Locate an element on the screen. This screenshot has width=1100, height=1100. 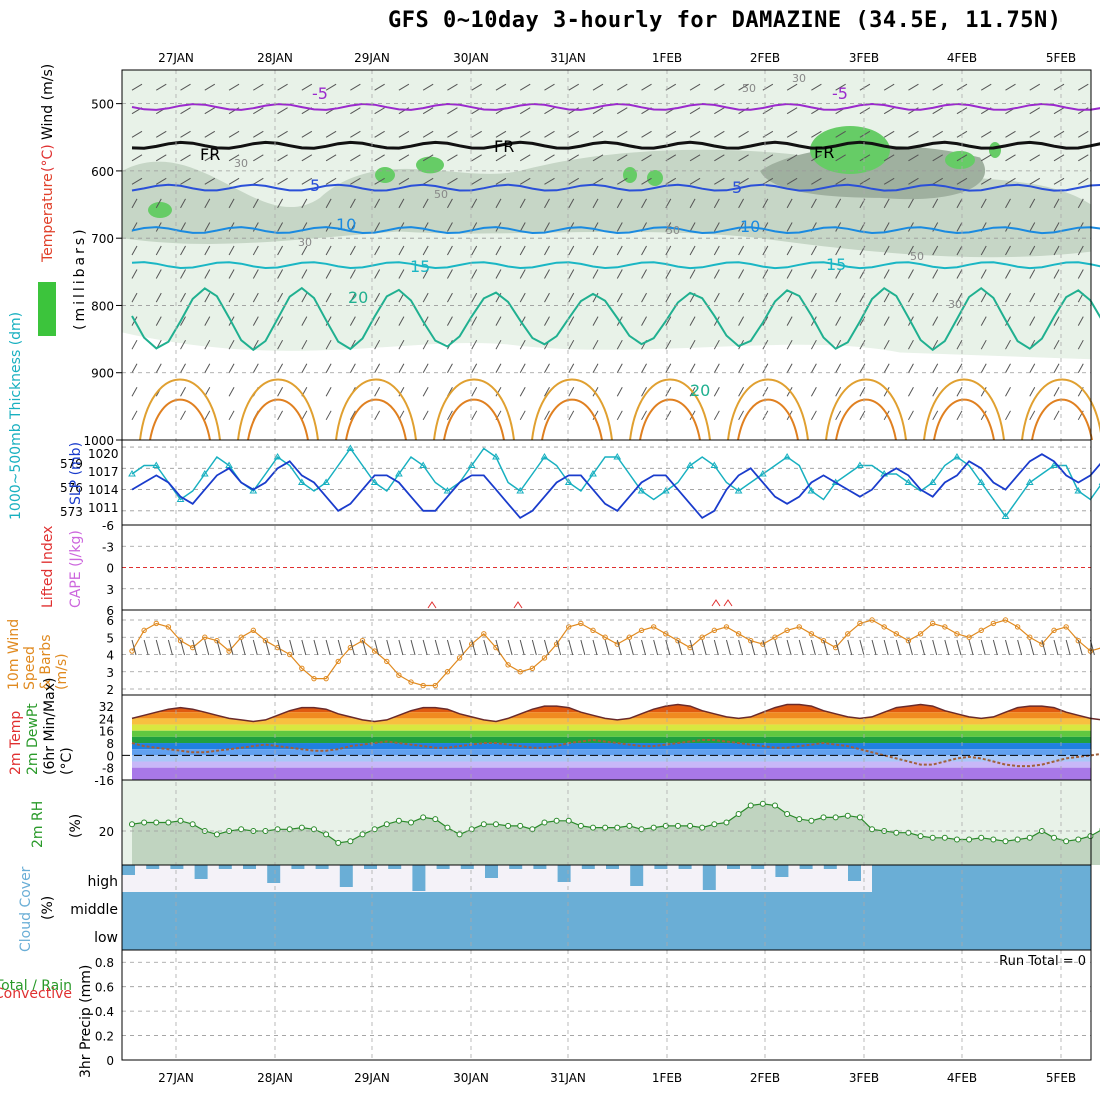
slp-line is located at coordinates (615, 486).